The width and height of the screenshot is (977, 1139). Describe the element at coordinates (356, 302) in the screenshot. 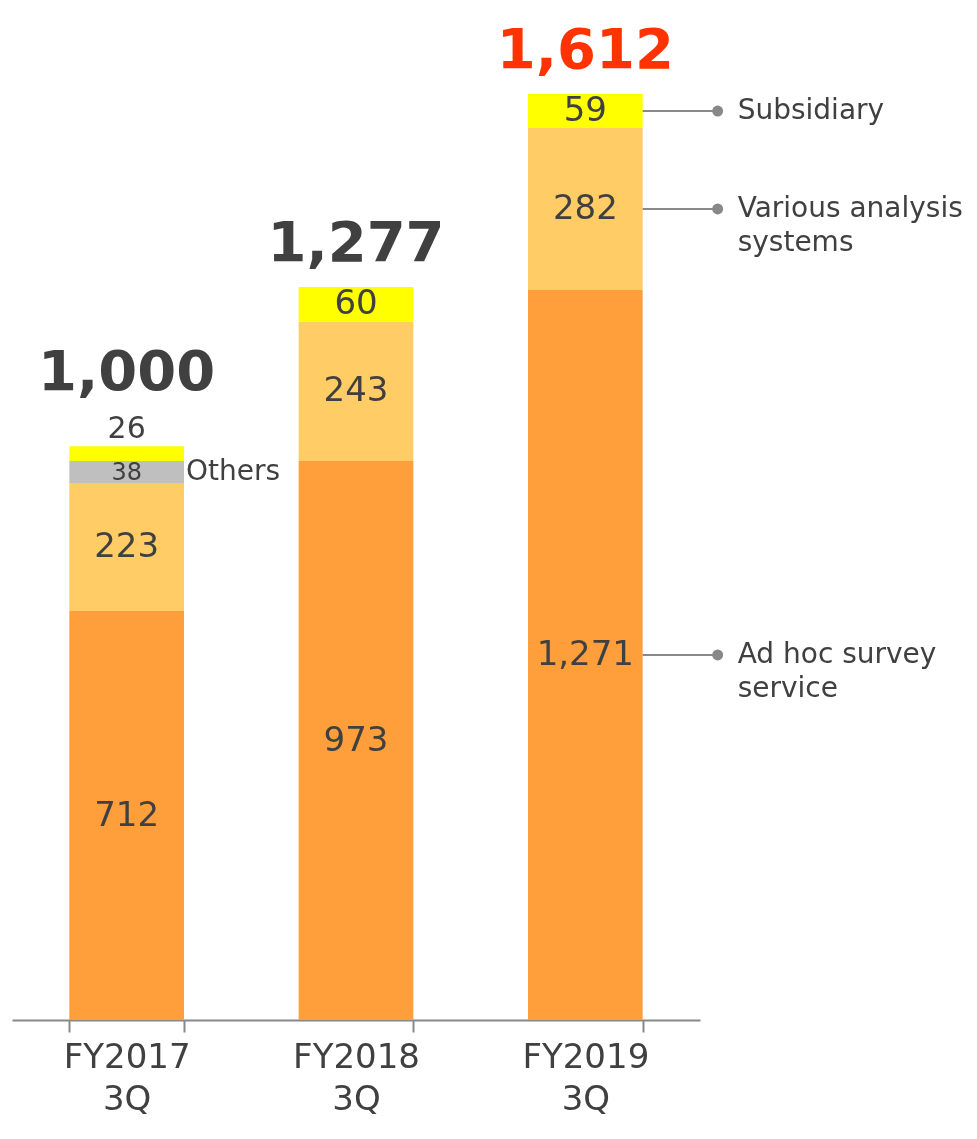

I see `data-label: 60` at that location.